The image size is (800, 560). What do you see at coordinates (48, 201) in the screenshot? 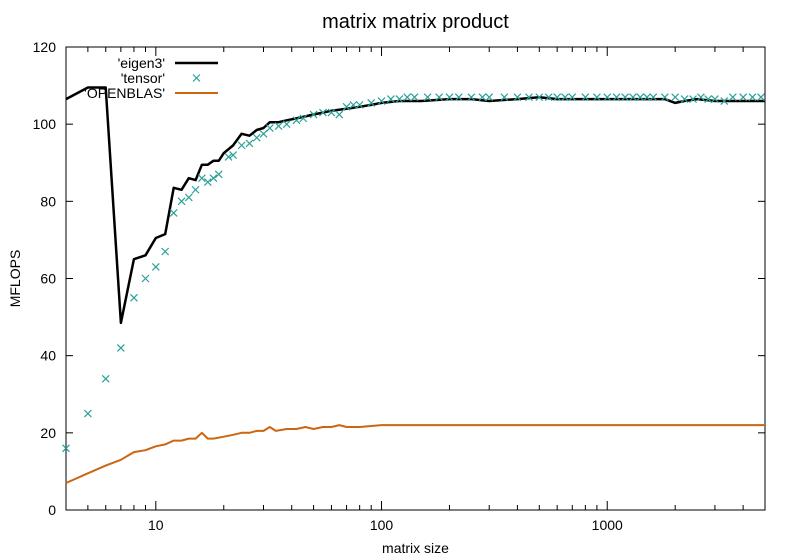
I see `y-tick-label: 80` at bounding box center [48, 201].